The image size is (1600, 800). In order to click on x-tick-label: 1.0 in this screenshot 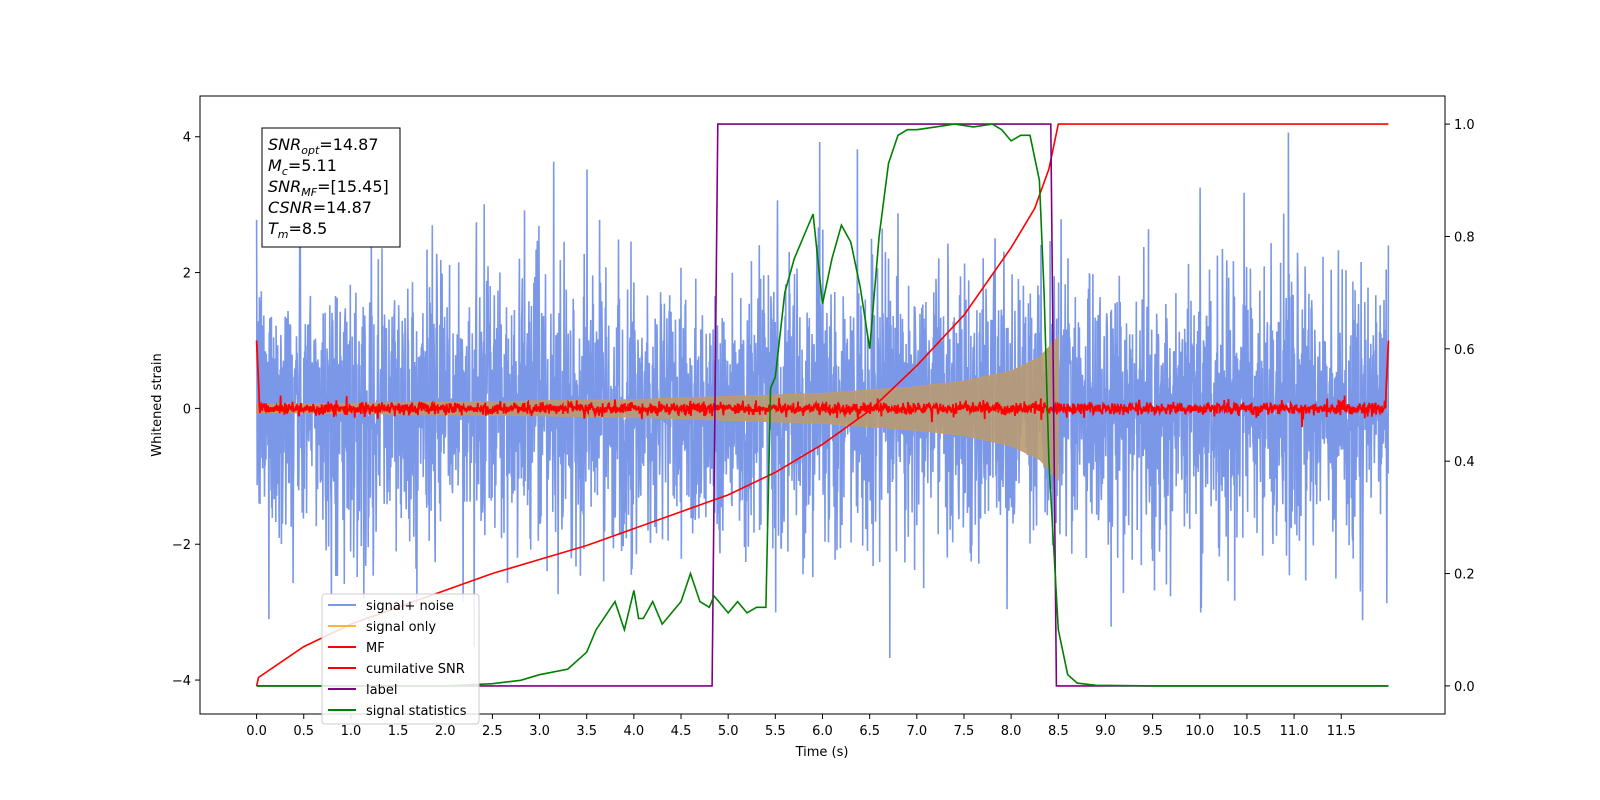, I will do `click(351, 731)`.